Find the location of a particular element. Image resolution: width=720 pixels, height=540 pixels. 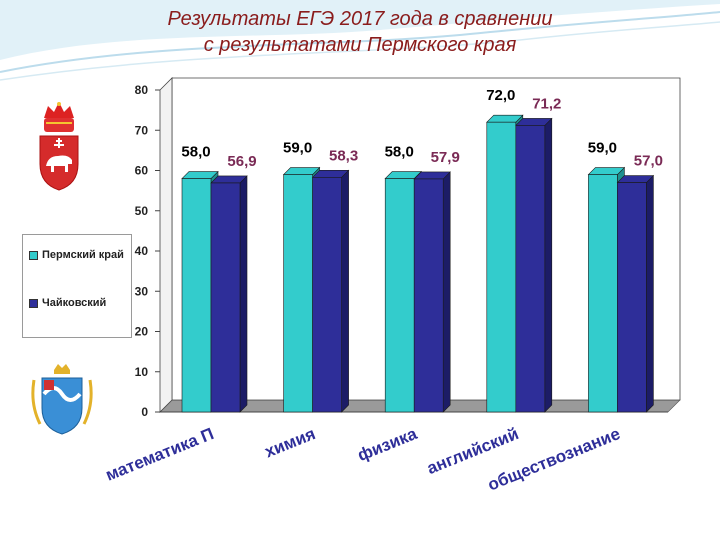

y-tick-label: 40 is located at coordinates (142, 251).